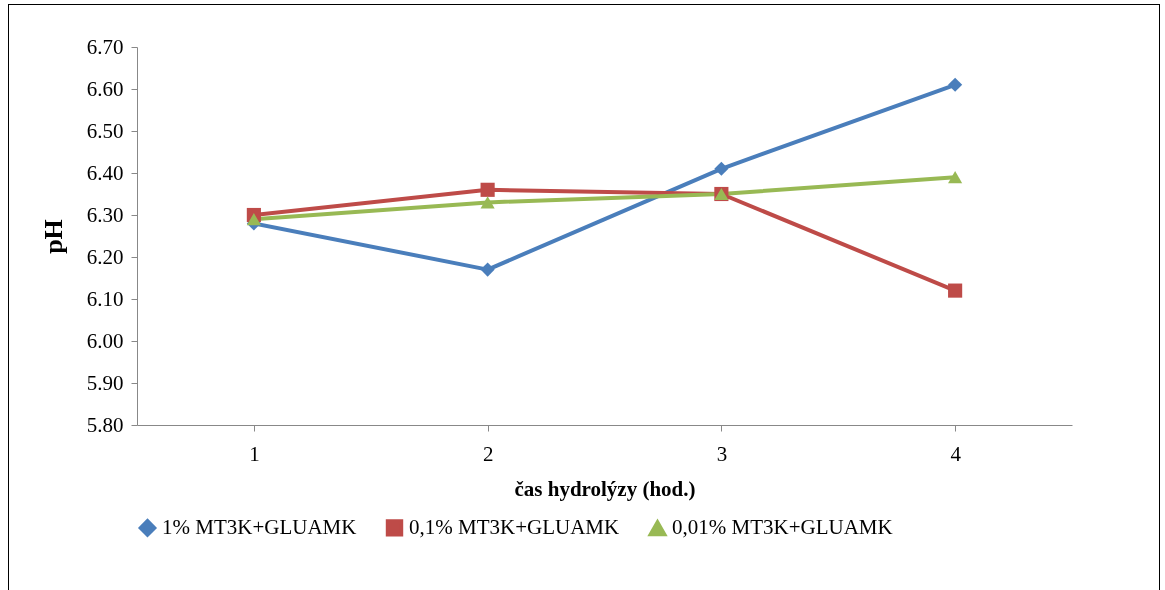 This screenshot has width=1165, height=590. I want to click on y-tick-label: 6.30, so click(105, 214).